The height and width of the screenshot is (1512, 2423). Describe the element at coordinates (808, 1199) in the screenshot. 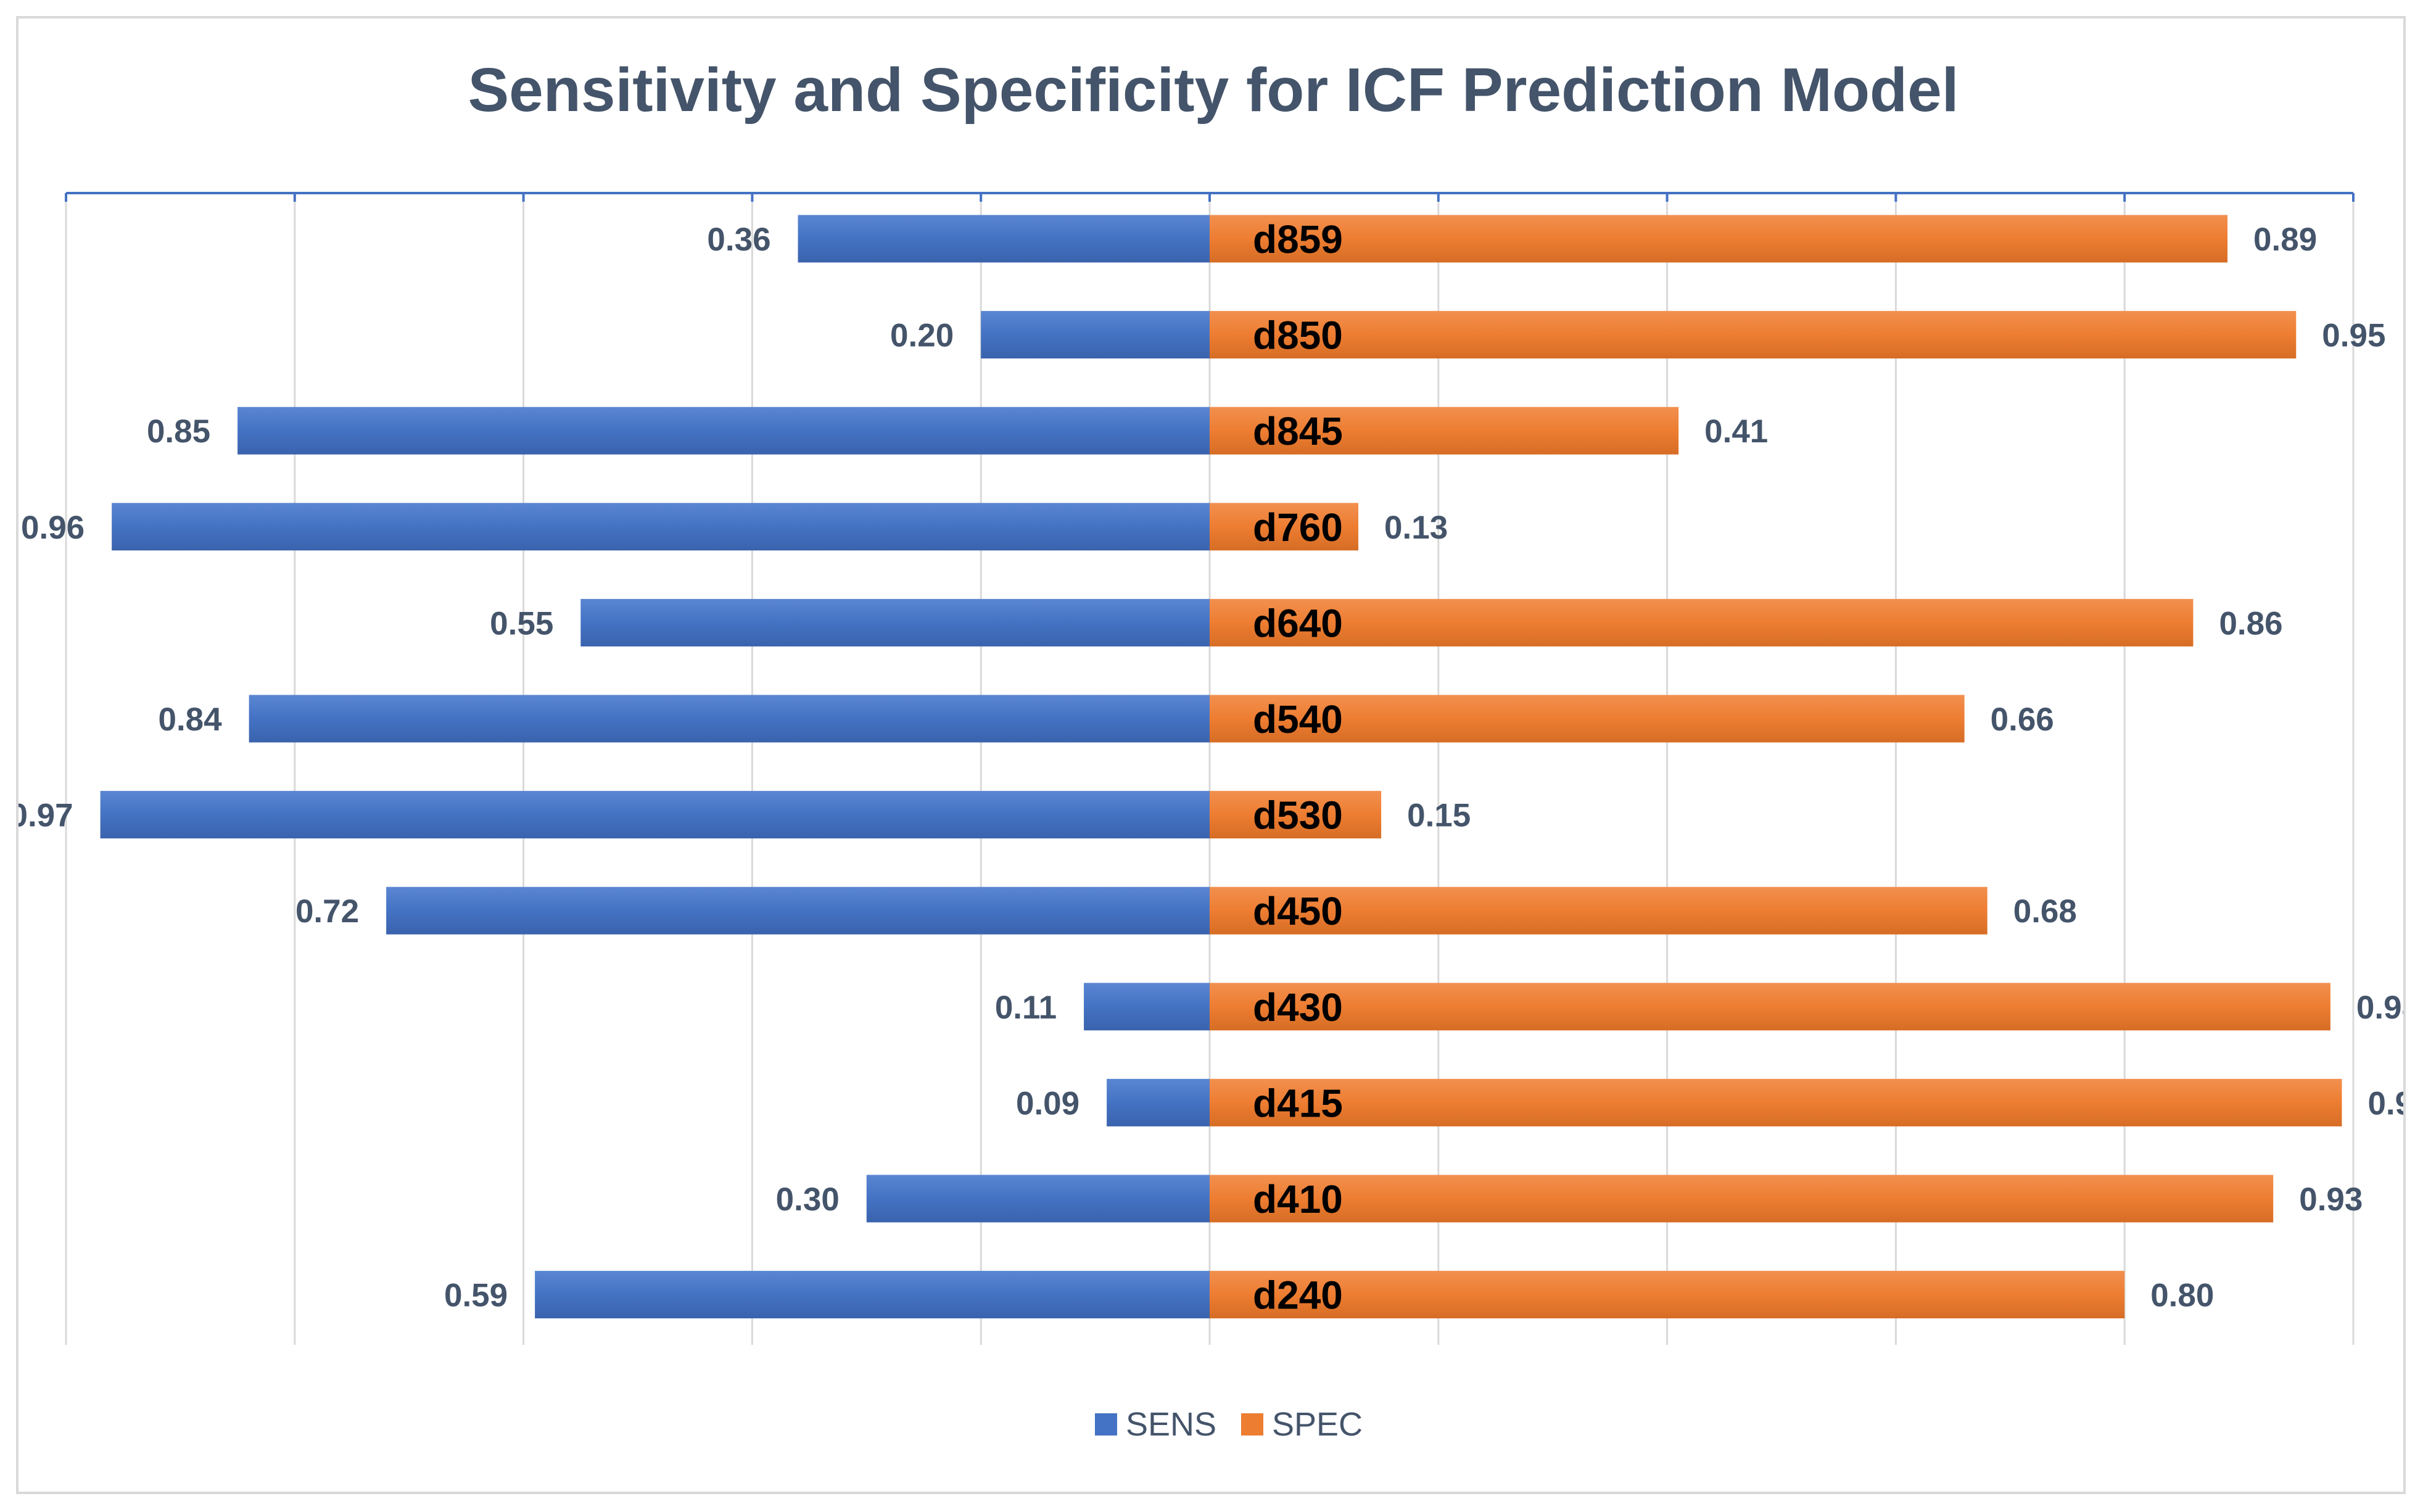

I see `sens-value-label: 0.30` at that location.